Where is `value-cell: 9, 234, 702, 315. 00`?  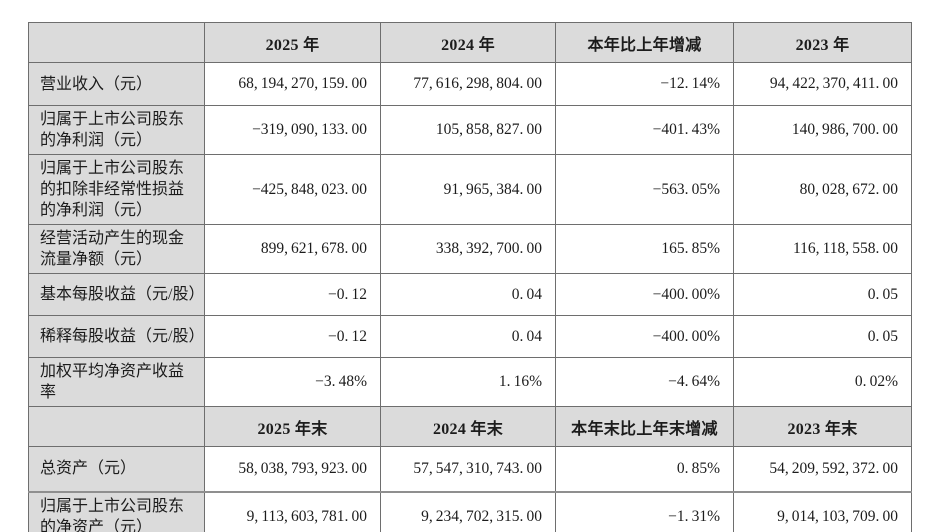 value-cell: 9, 234, 702, 315. 00 is located at coordinates (468, 511).